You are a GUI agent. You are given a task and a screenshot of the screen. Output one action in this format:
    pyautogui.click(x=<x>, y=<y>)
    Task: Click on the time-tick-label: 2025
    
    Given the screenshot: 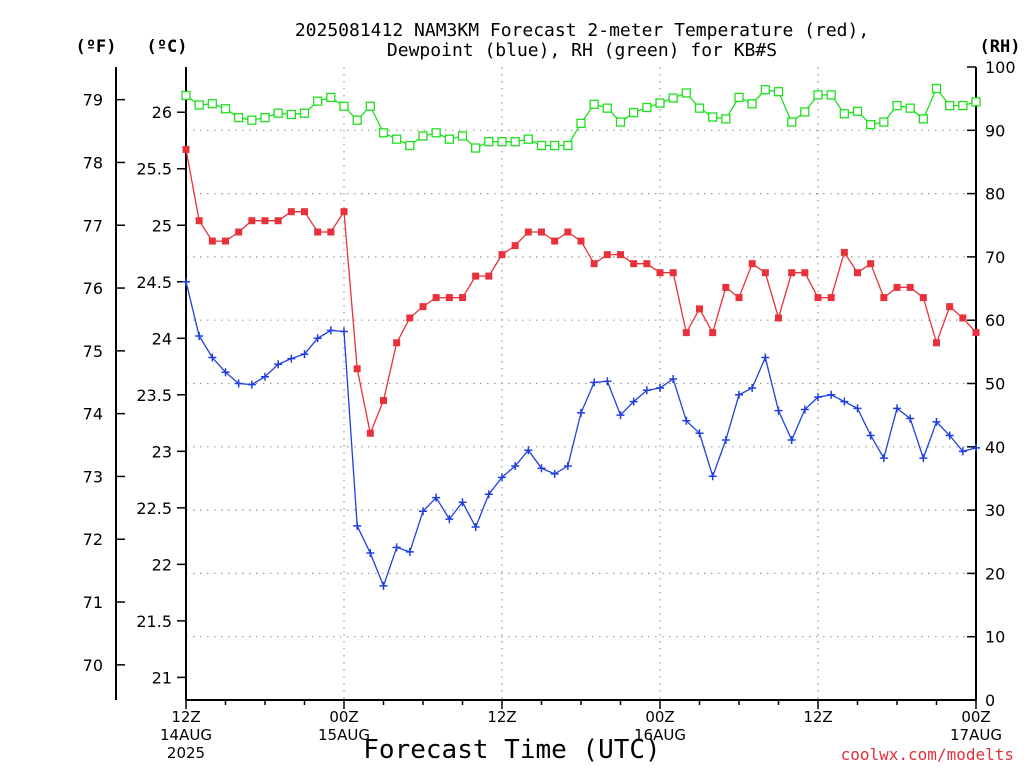 What is the action you would take?
    pyautogui.click(x=186, y=753)
    